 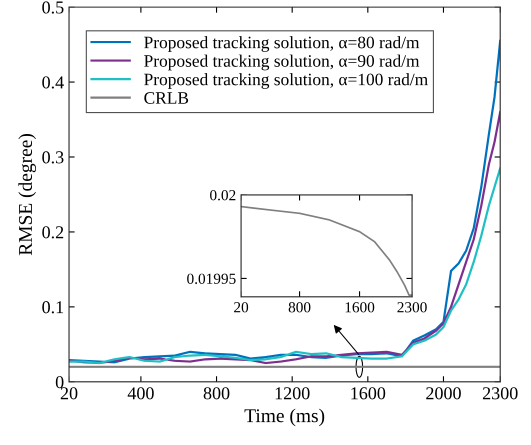 What do you see at coordinates (282, 44) in the screenshot?
I see `legend-label: Proposed tracking solution, α=80 rad/m` at bounding box center [282, 44].